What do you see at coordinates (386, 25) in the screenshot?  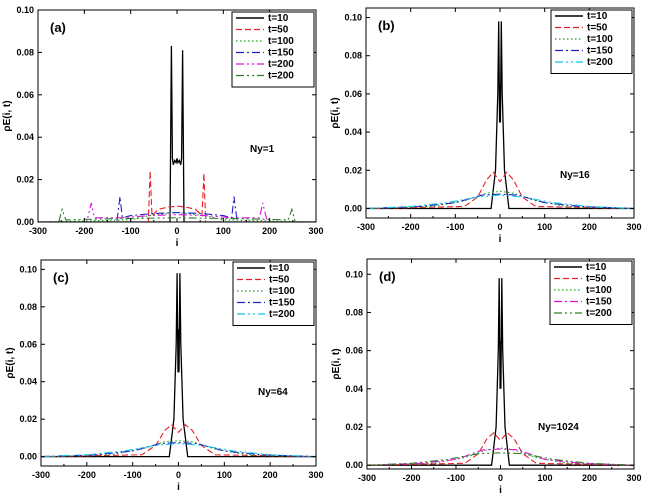 I see `panel-label: (b)` at bounding box center [386, 25].